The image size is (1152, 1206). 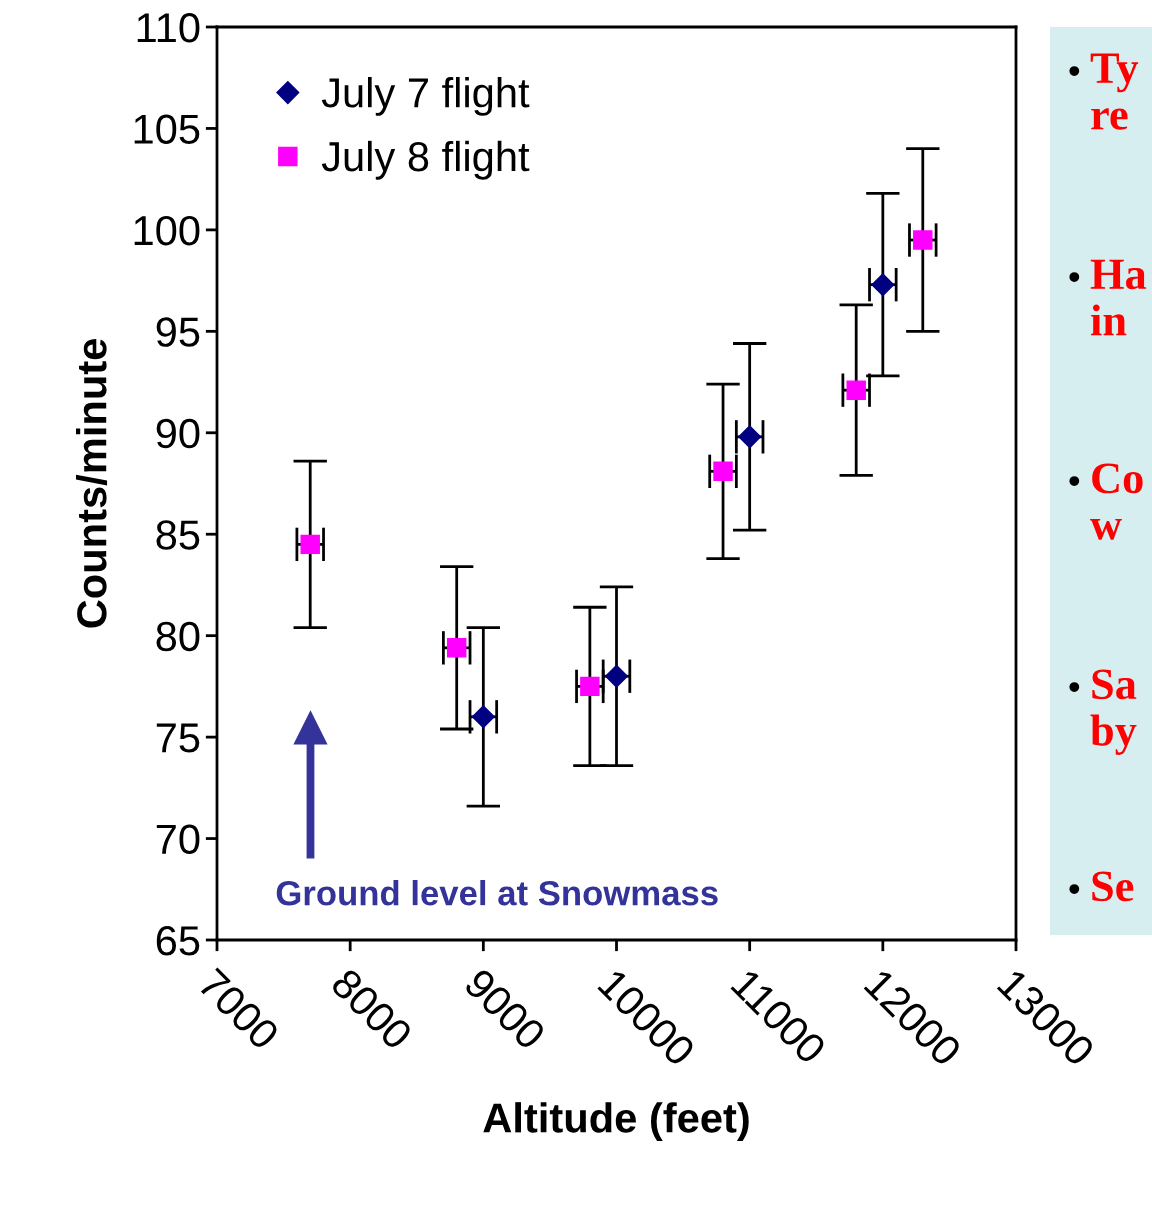 I want to click on text: • Sa by, so click(x=1103, y=712).